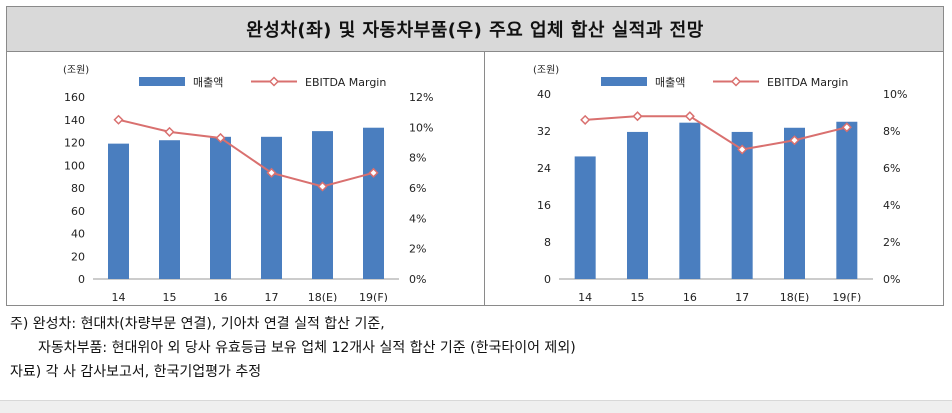 Image resolution: width=952 pixels, height=413 pixels. What do you see at coordinates (74, 143) in the screenshot?
I see `y-tick-label: 120` at bounding box center [74, 143].